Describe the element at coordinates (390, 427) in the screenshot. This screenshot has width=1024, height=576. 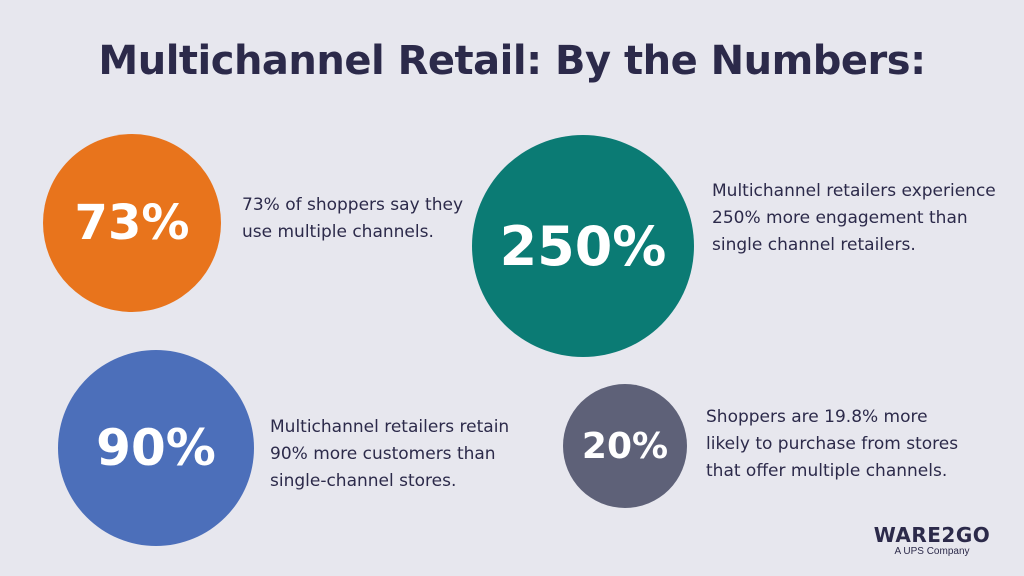
I see `stat-line: Multichannel retailers retain` at that location.